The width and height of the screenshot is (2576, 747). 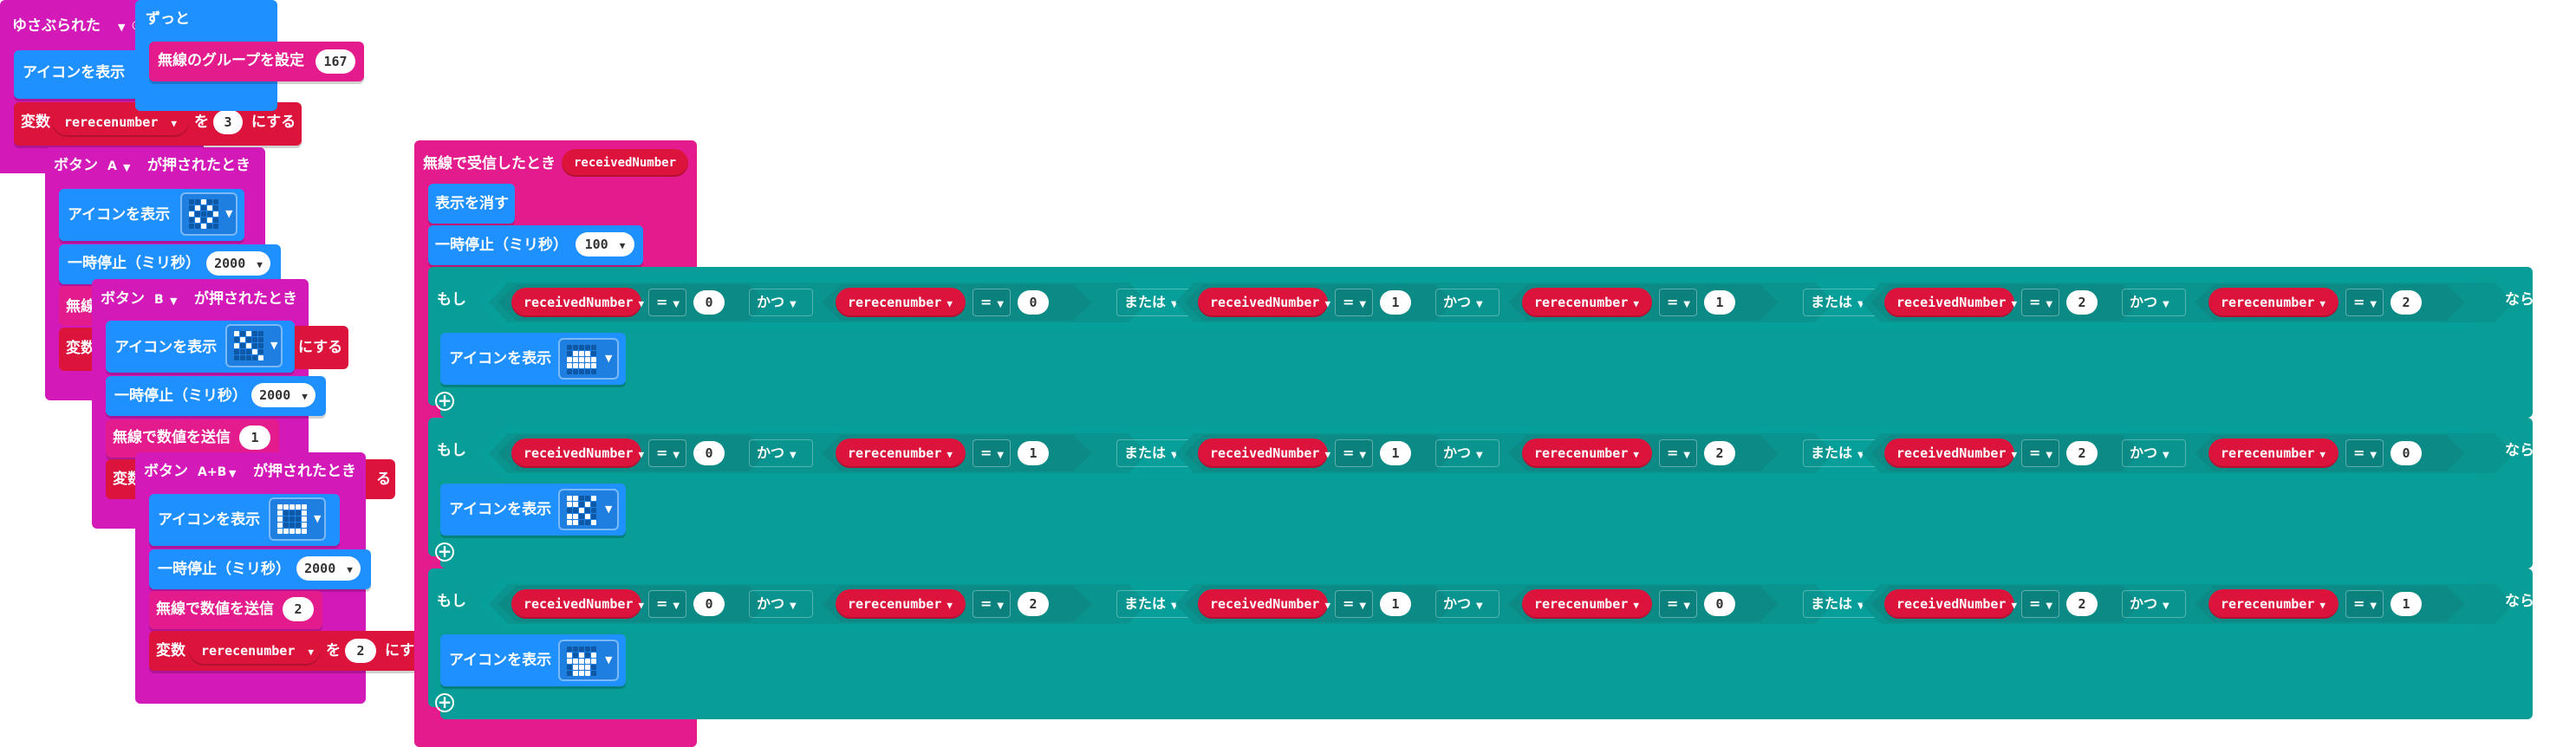 What do you see at coordinates (360, 651) in the screenshot?
I see `value-input: 2` at bounding box center [360, 651].